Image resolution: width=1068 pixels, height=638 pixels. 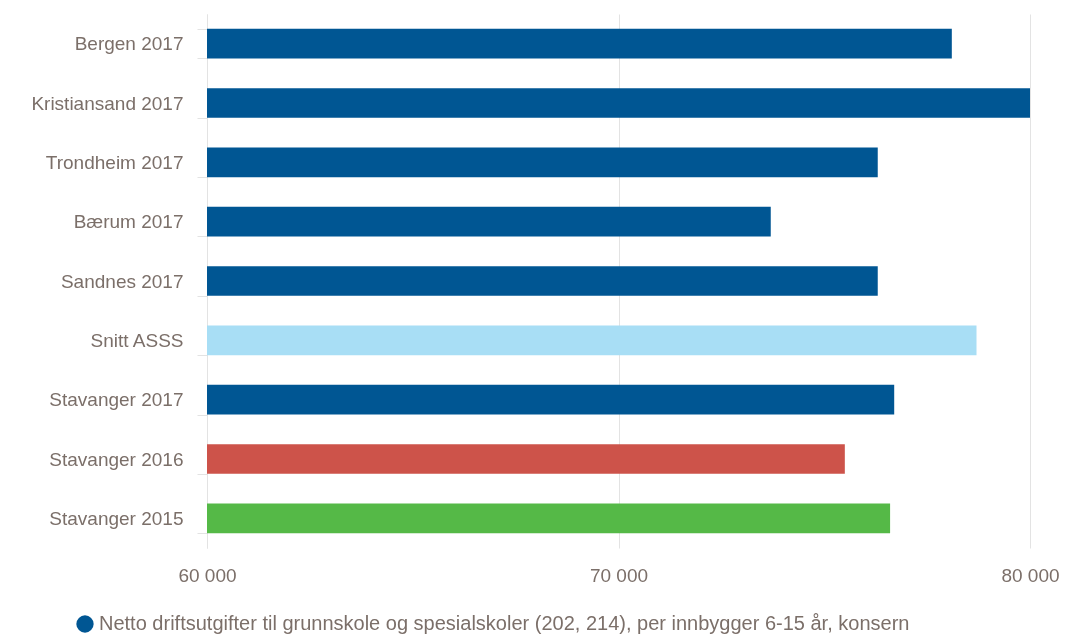 What do you see at coordinates (137, 340) in the screenshot?
I see `y-tick-label: Snitt ASSS` at bounding box center [137, 340].